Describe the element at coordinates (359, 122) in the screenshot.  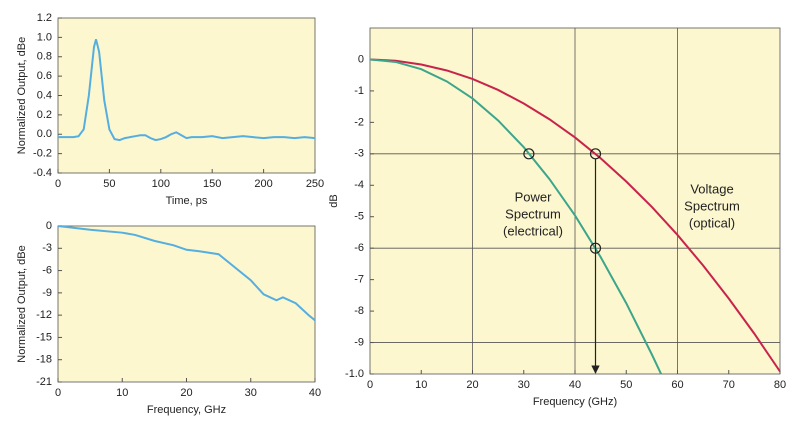
I see `y-tick-label: -2` at that location.